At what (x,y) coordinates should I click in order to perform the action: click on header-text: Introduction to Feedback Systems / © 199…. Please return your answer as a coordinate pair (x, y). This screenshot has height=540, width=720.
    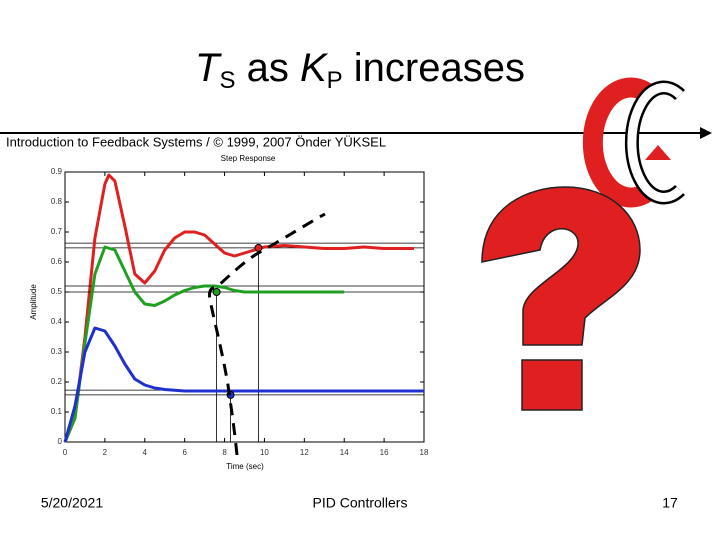
    Looking at the image, I should click on (196, 141).